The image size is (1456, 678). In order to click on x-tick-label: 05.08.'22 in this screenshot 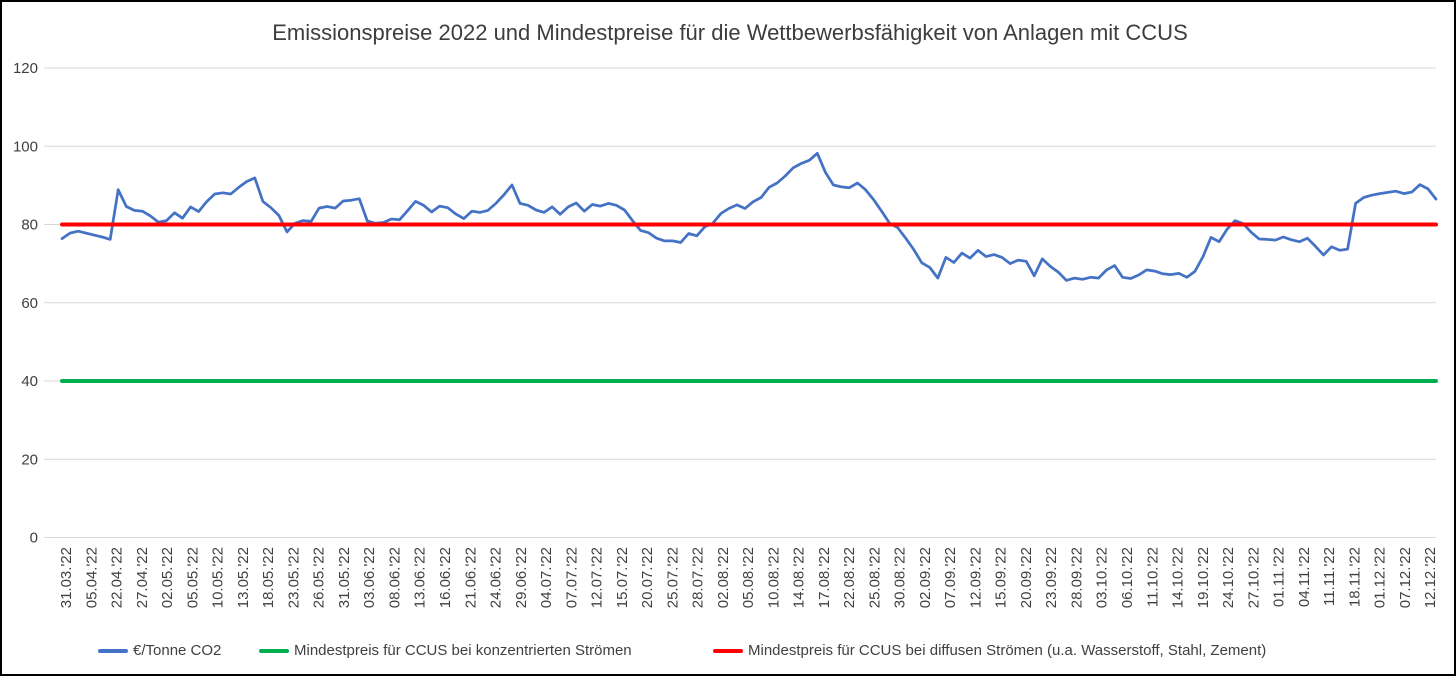, I will do `click(748, 577)`.